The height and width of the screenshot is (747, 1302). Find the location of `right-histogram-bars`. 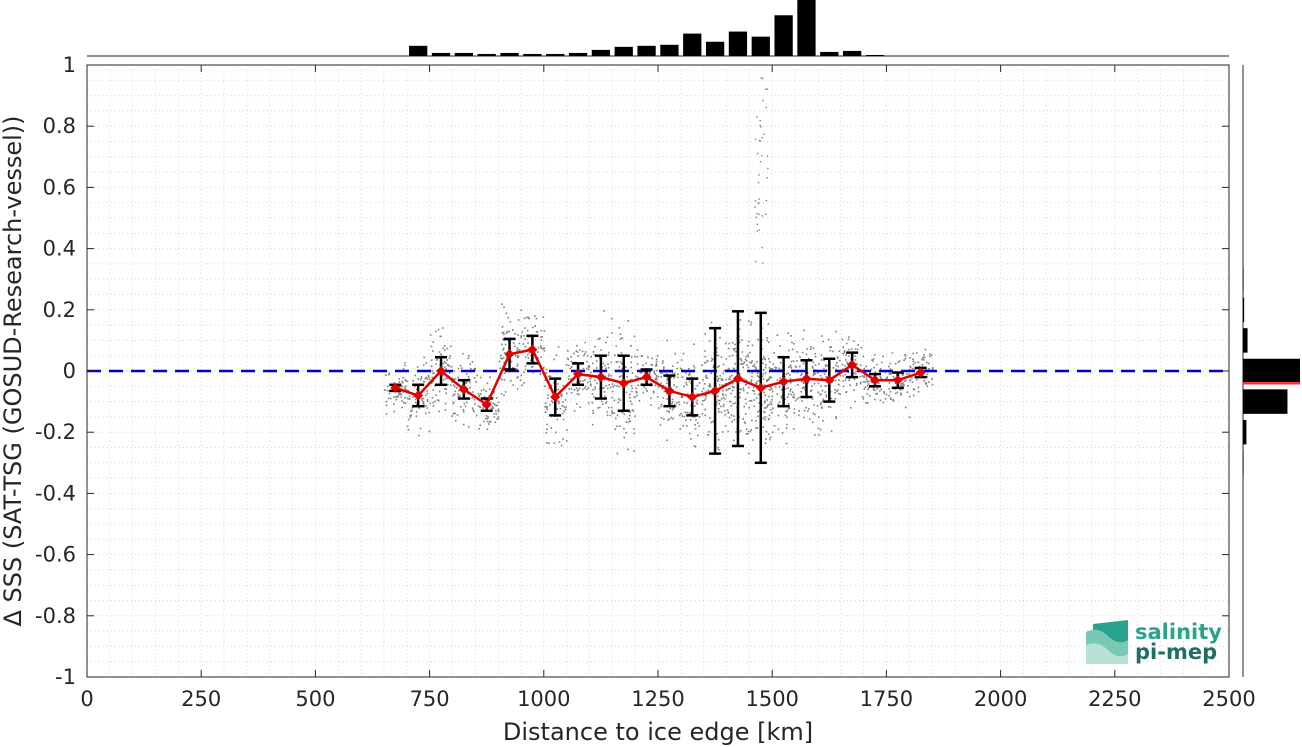

right-histogram-bars is located at coordinates (1271, 371).